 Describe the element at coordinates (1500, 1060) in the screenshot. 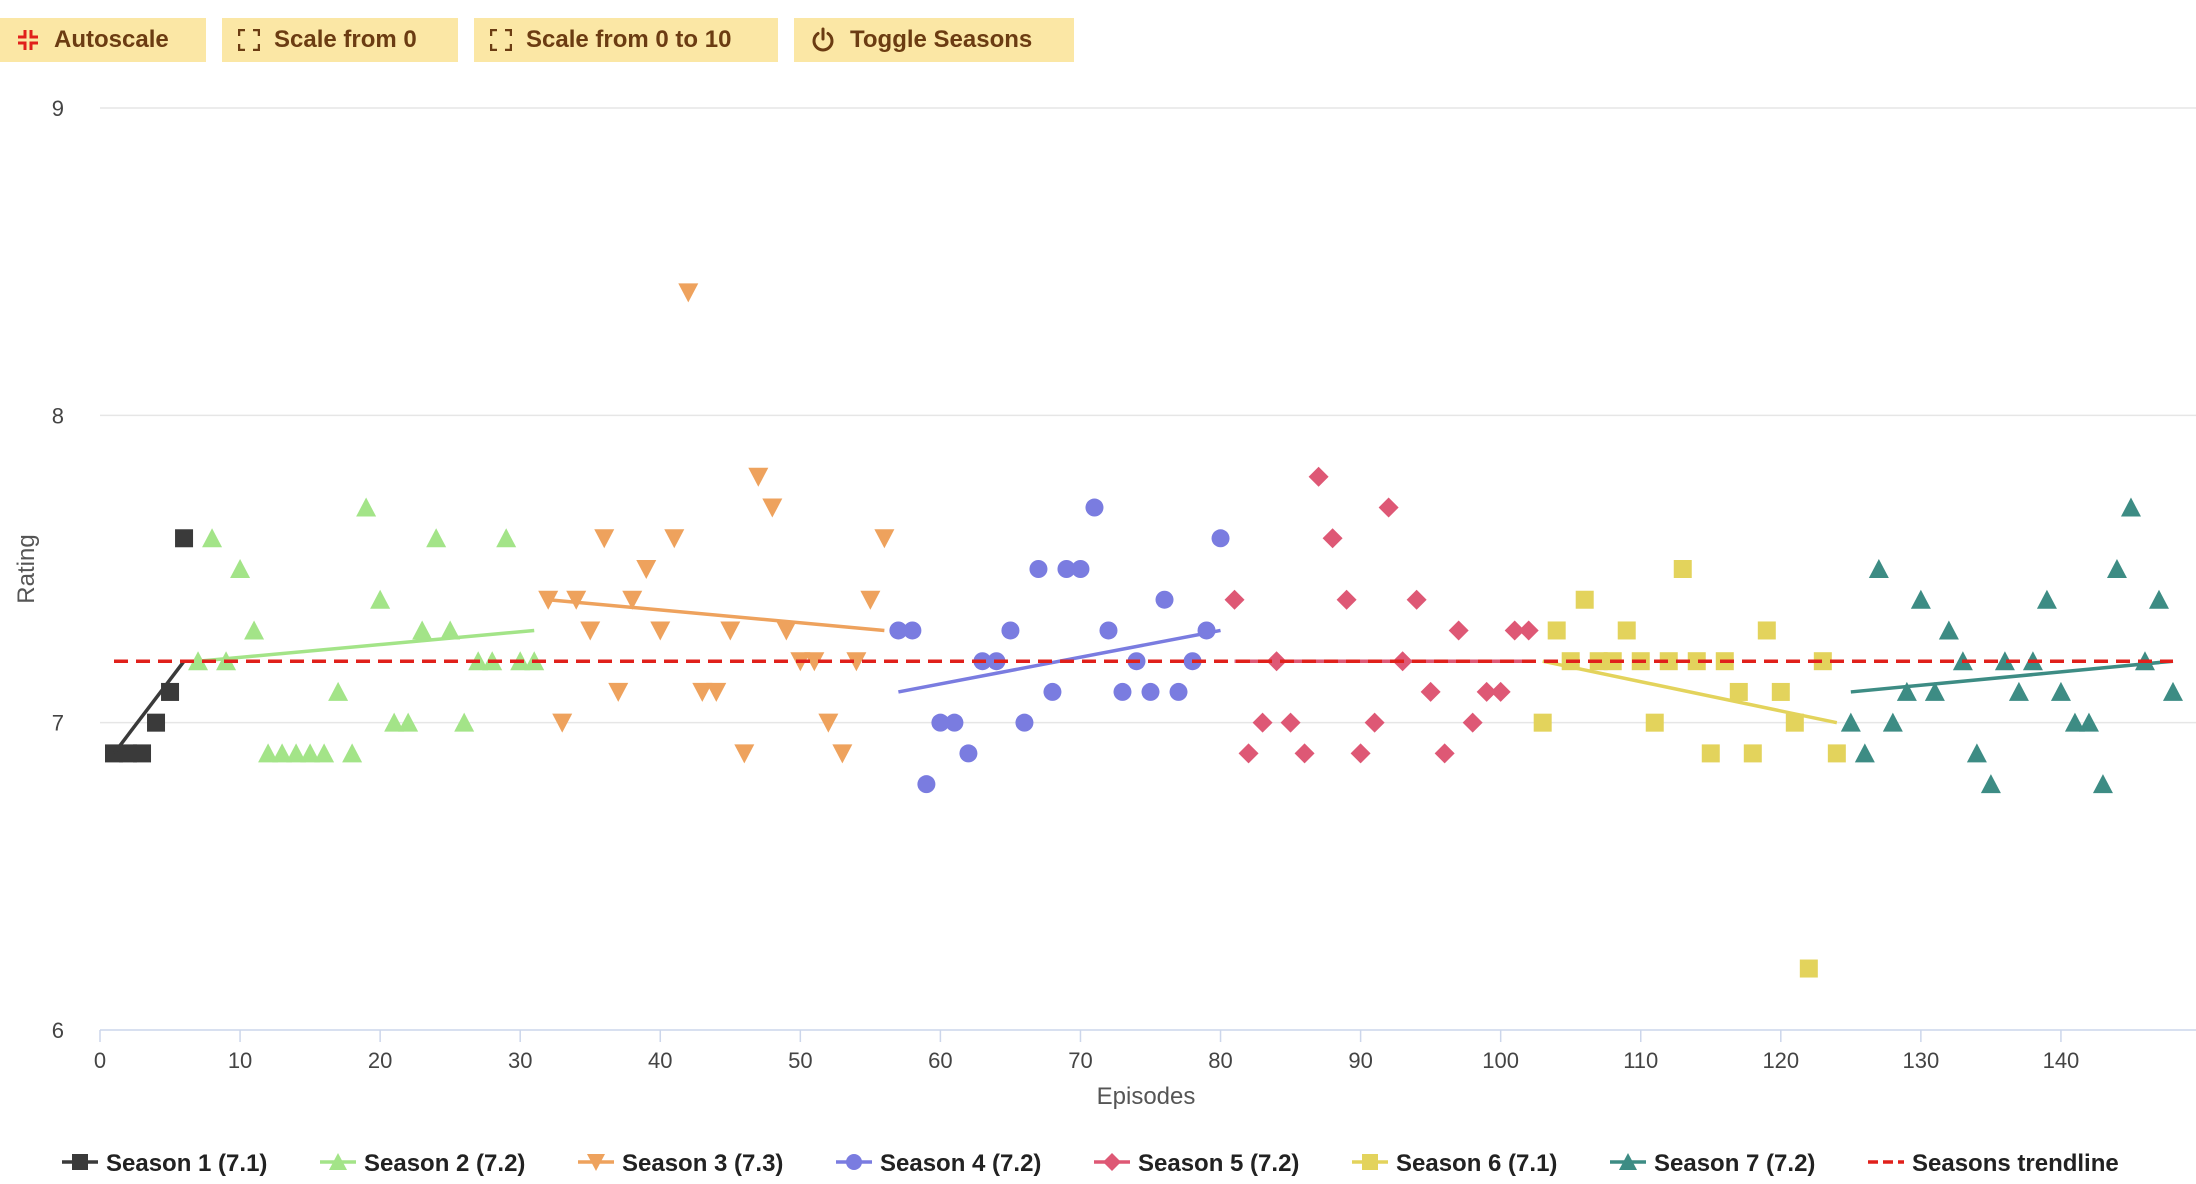

I see `x-tick-label: 100` at that location.